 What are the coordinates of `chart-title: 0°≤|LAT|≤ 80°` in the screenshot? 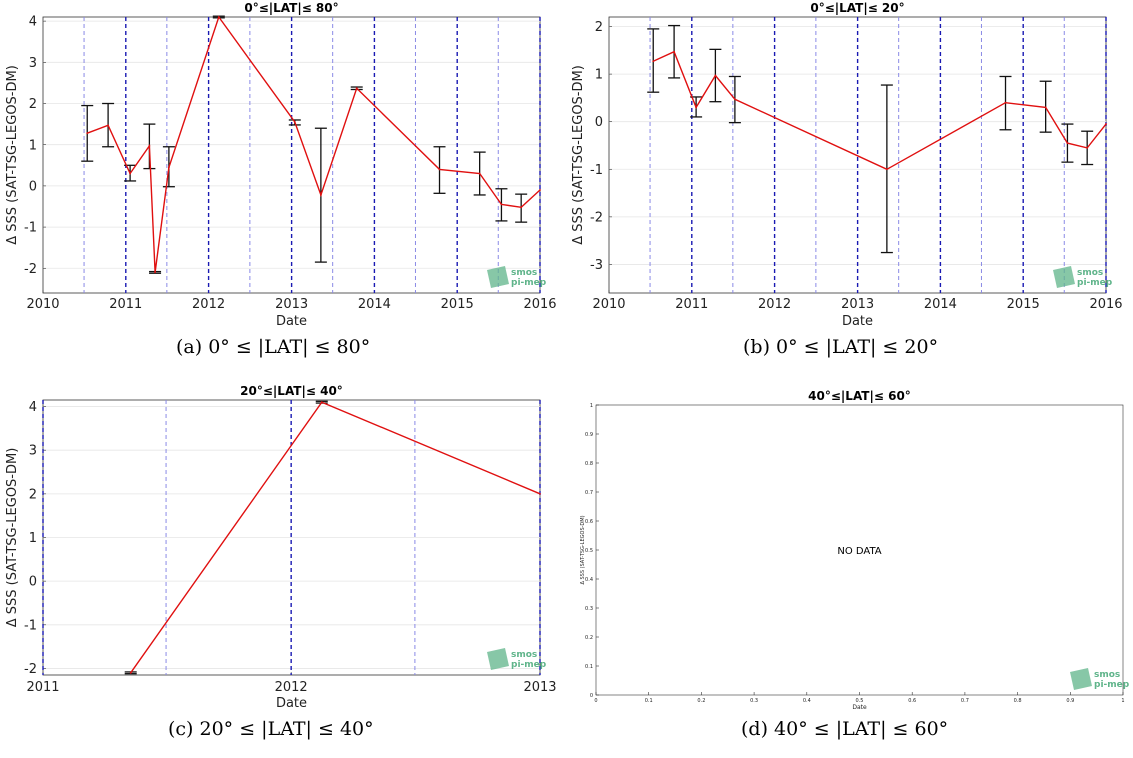 It's located at (291, 8).